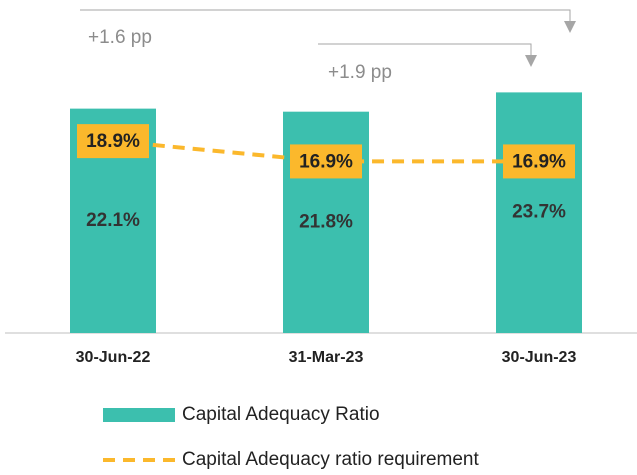 This screenshot has width=637, height=475. What do you see at coordinates (360, 72) in the screenshot?
I see `annotation: +1.9 pp` at bounding box center [360, 72].